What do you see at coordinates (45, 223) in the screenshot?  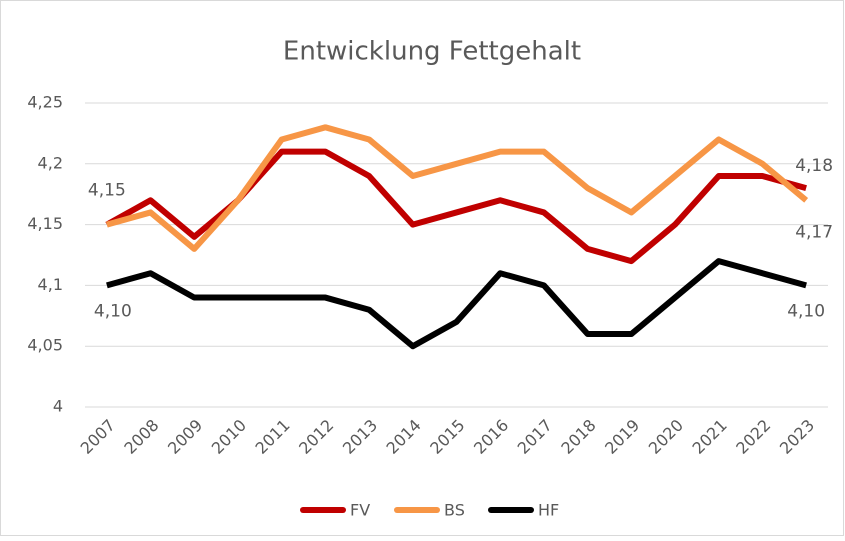 I see `y-tick-label: 4,15` at bounding box center [45, 223].